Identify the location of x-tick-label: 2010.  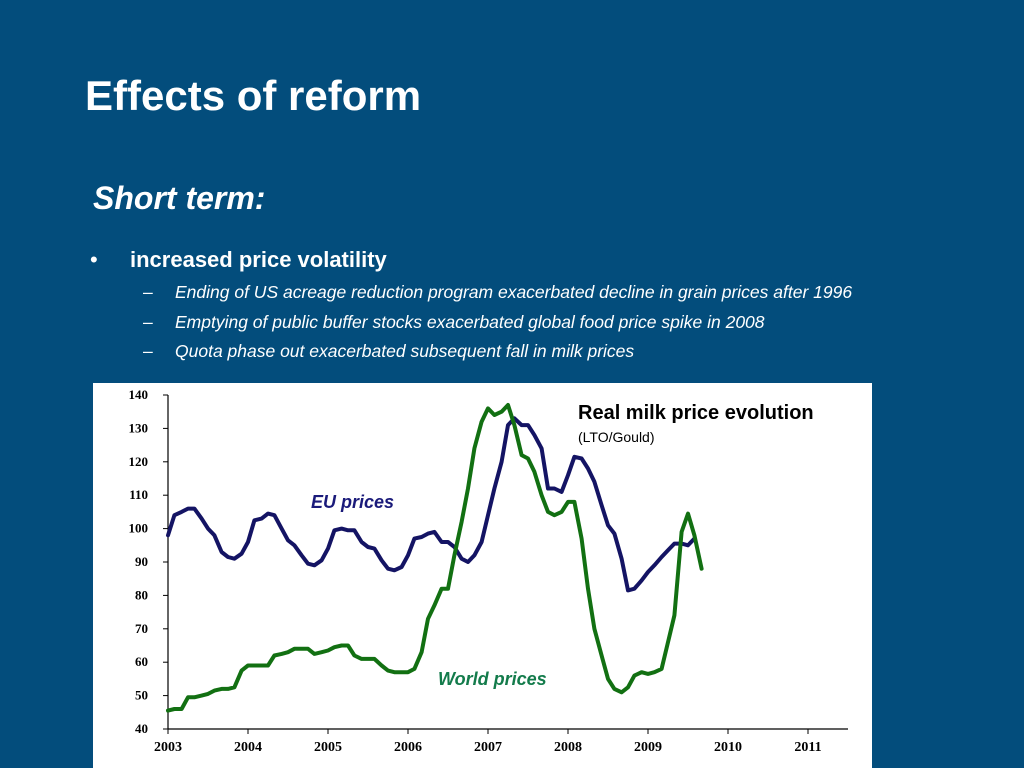
(728, 747).